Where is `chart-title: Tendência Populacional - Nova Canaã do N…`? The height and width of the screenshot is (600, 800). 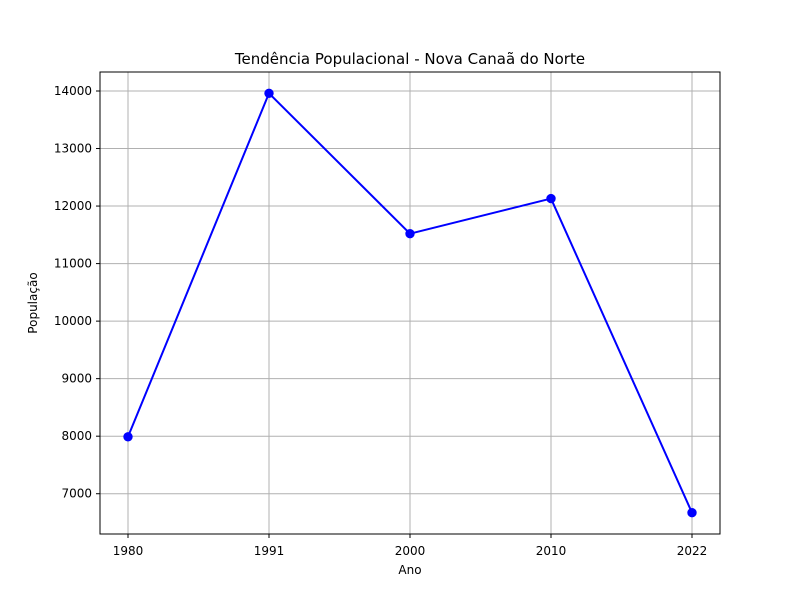
chart-title: Tendência Populacional - Nova Canaã do N… is located at coordinates (409, 59).